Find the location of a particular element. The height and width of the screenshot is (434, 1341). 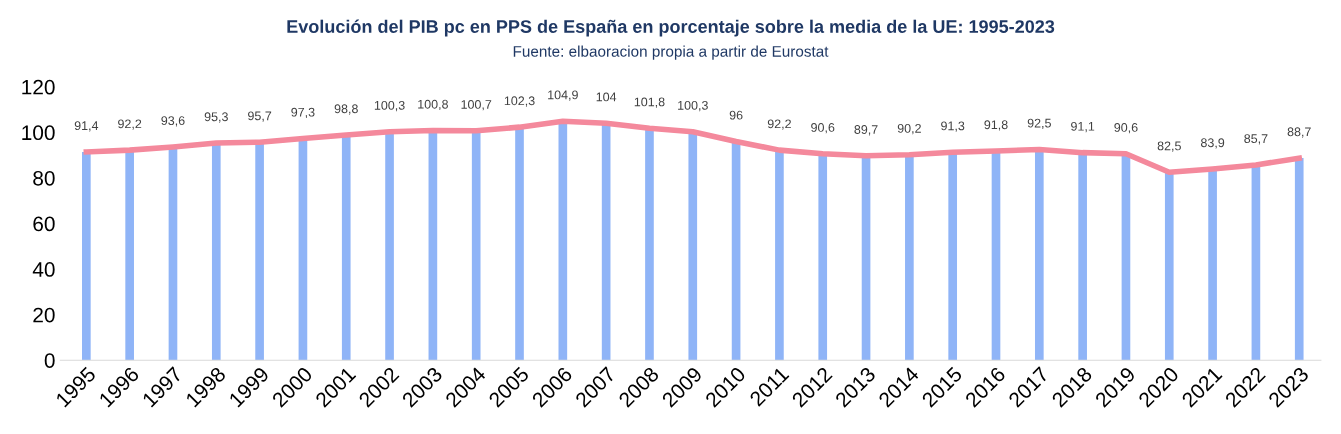

data-label: 104 is located at coordinates (606, 97).